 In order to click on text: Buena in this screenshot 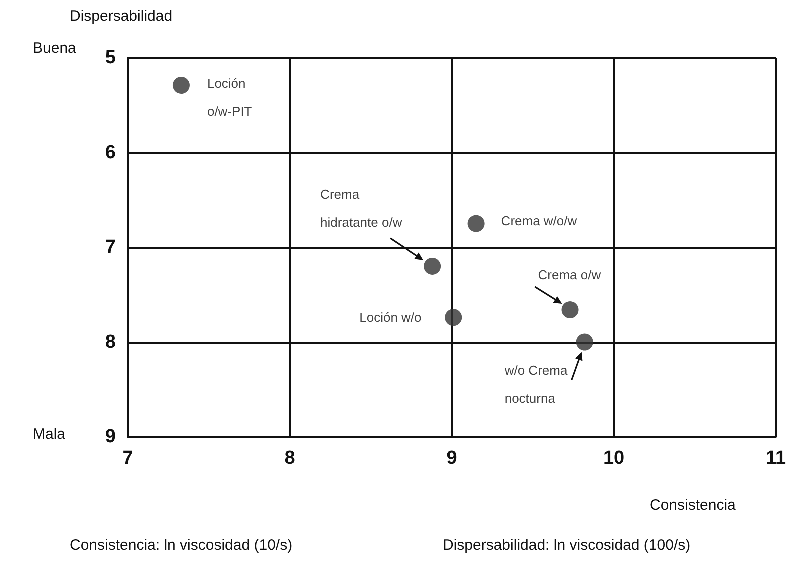, I will do `click(55, 48)`.